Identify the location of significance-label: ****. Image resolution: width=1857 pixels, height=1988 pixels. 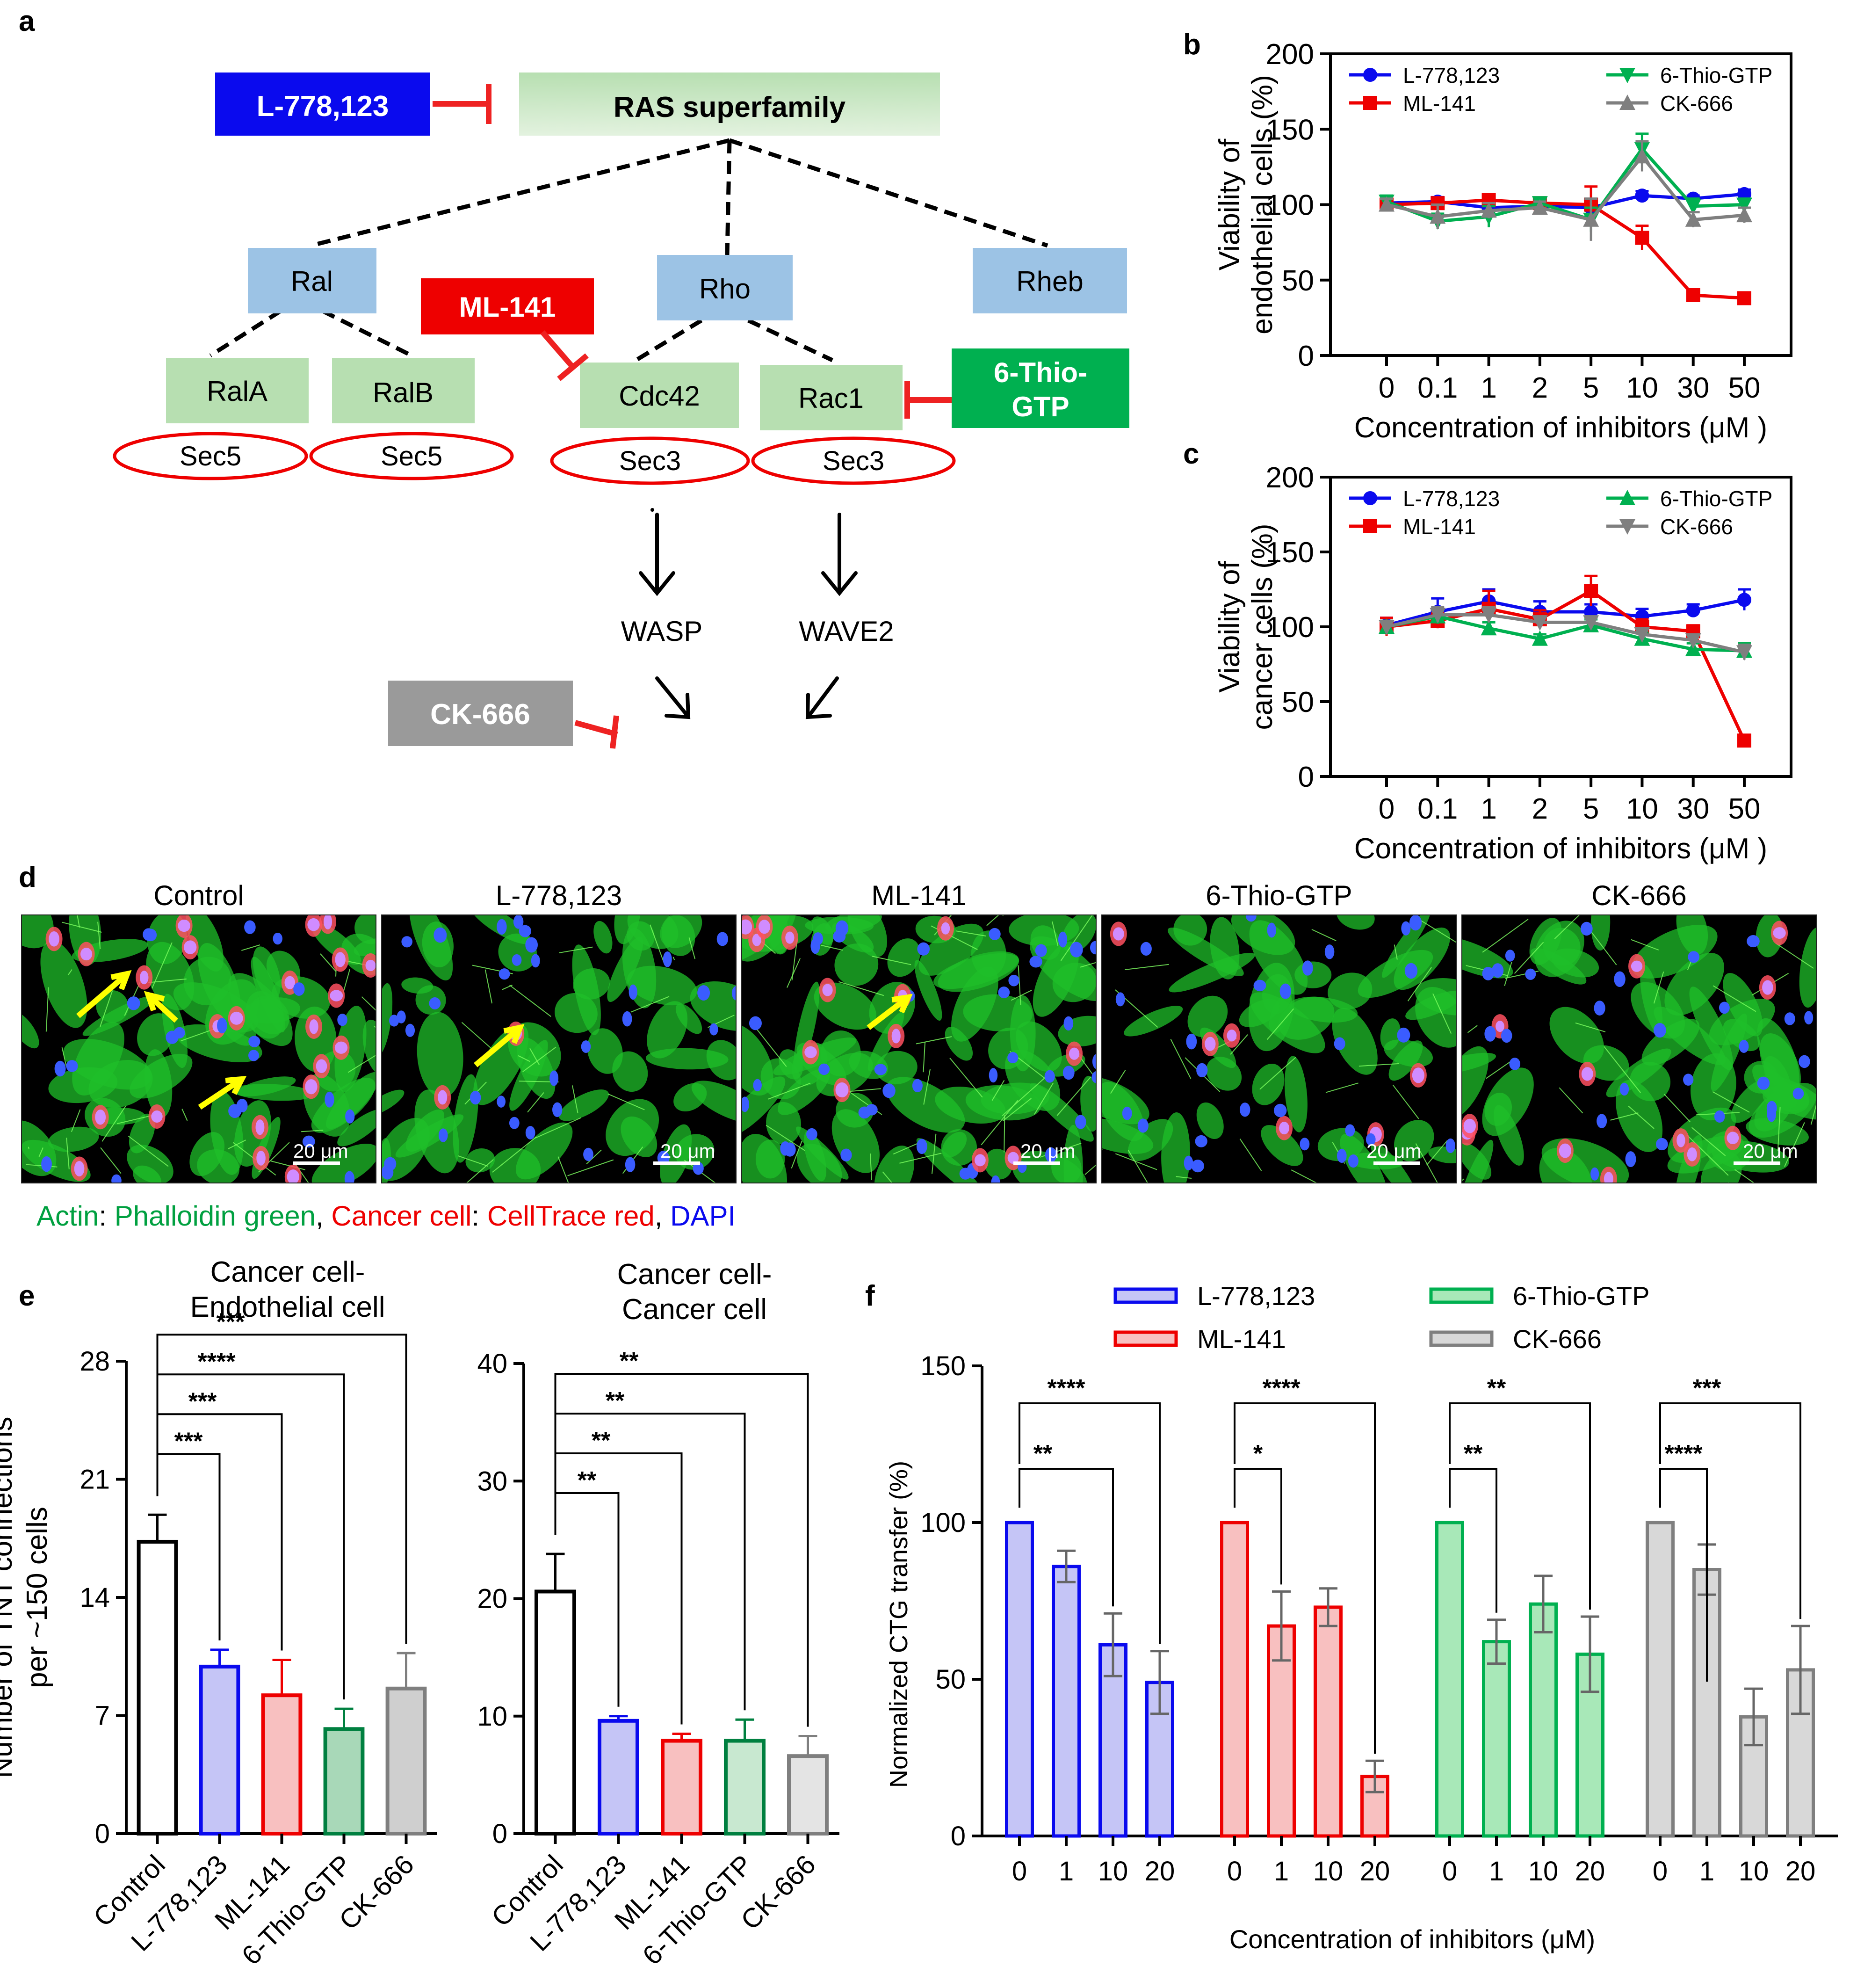
(1282, 1388).